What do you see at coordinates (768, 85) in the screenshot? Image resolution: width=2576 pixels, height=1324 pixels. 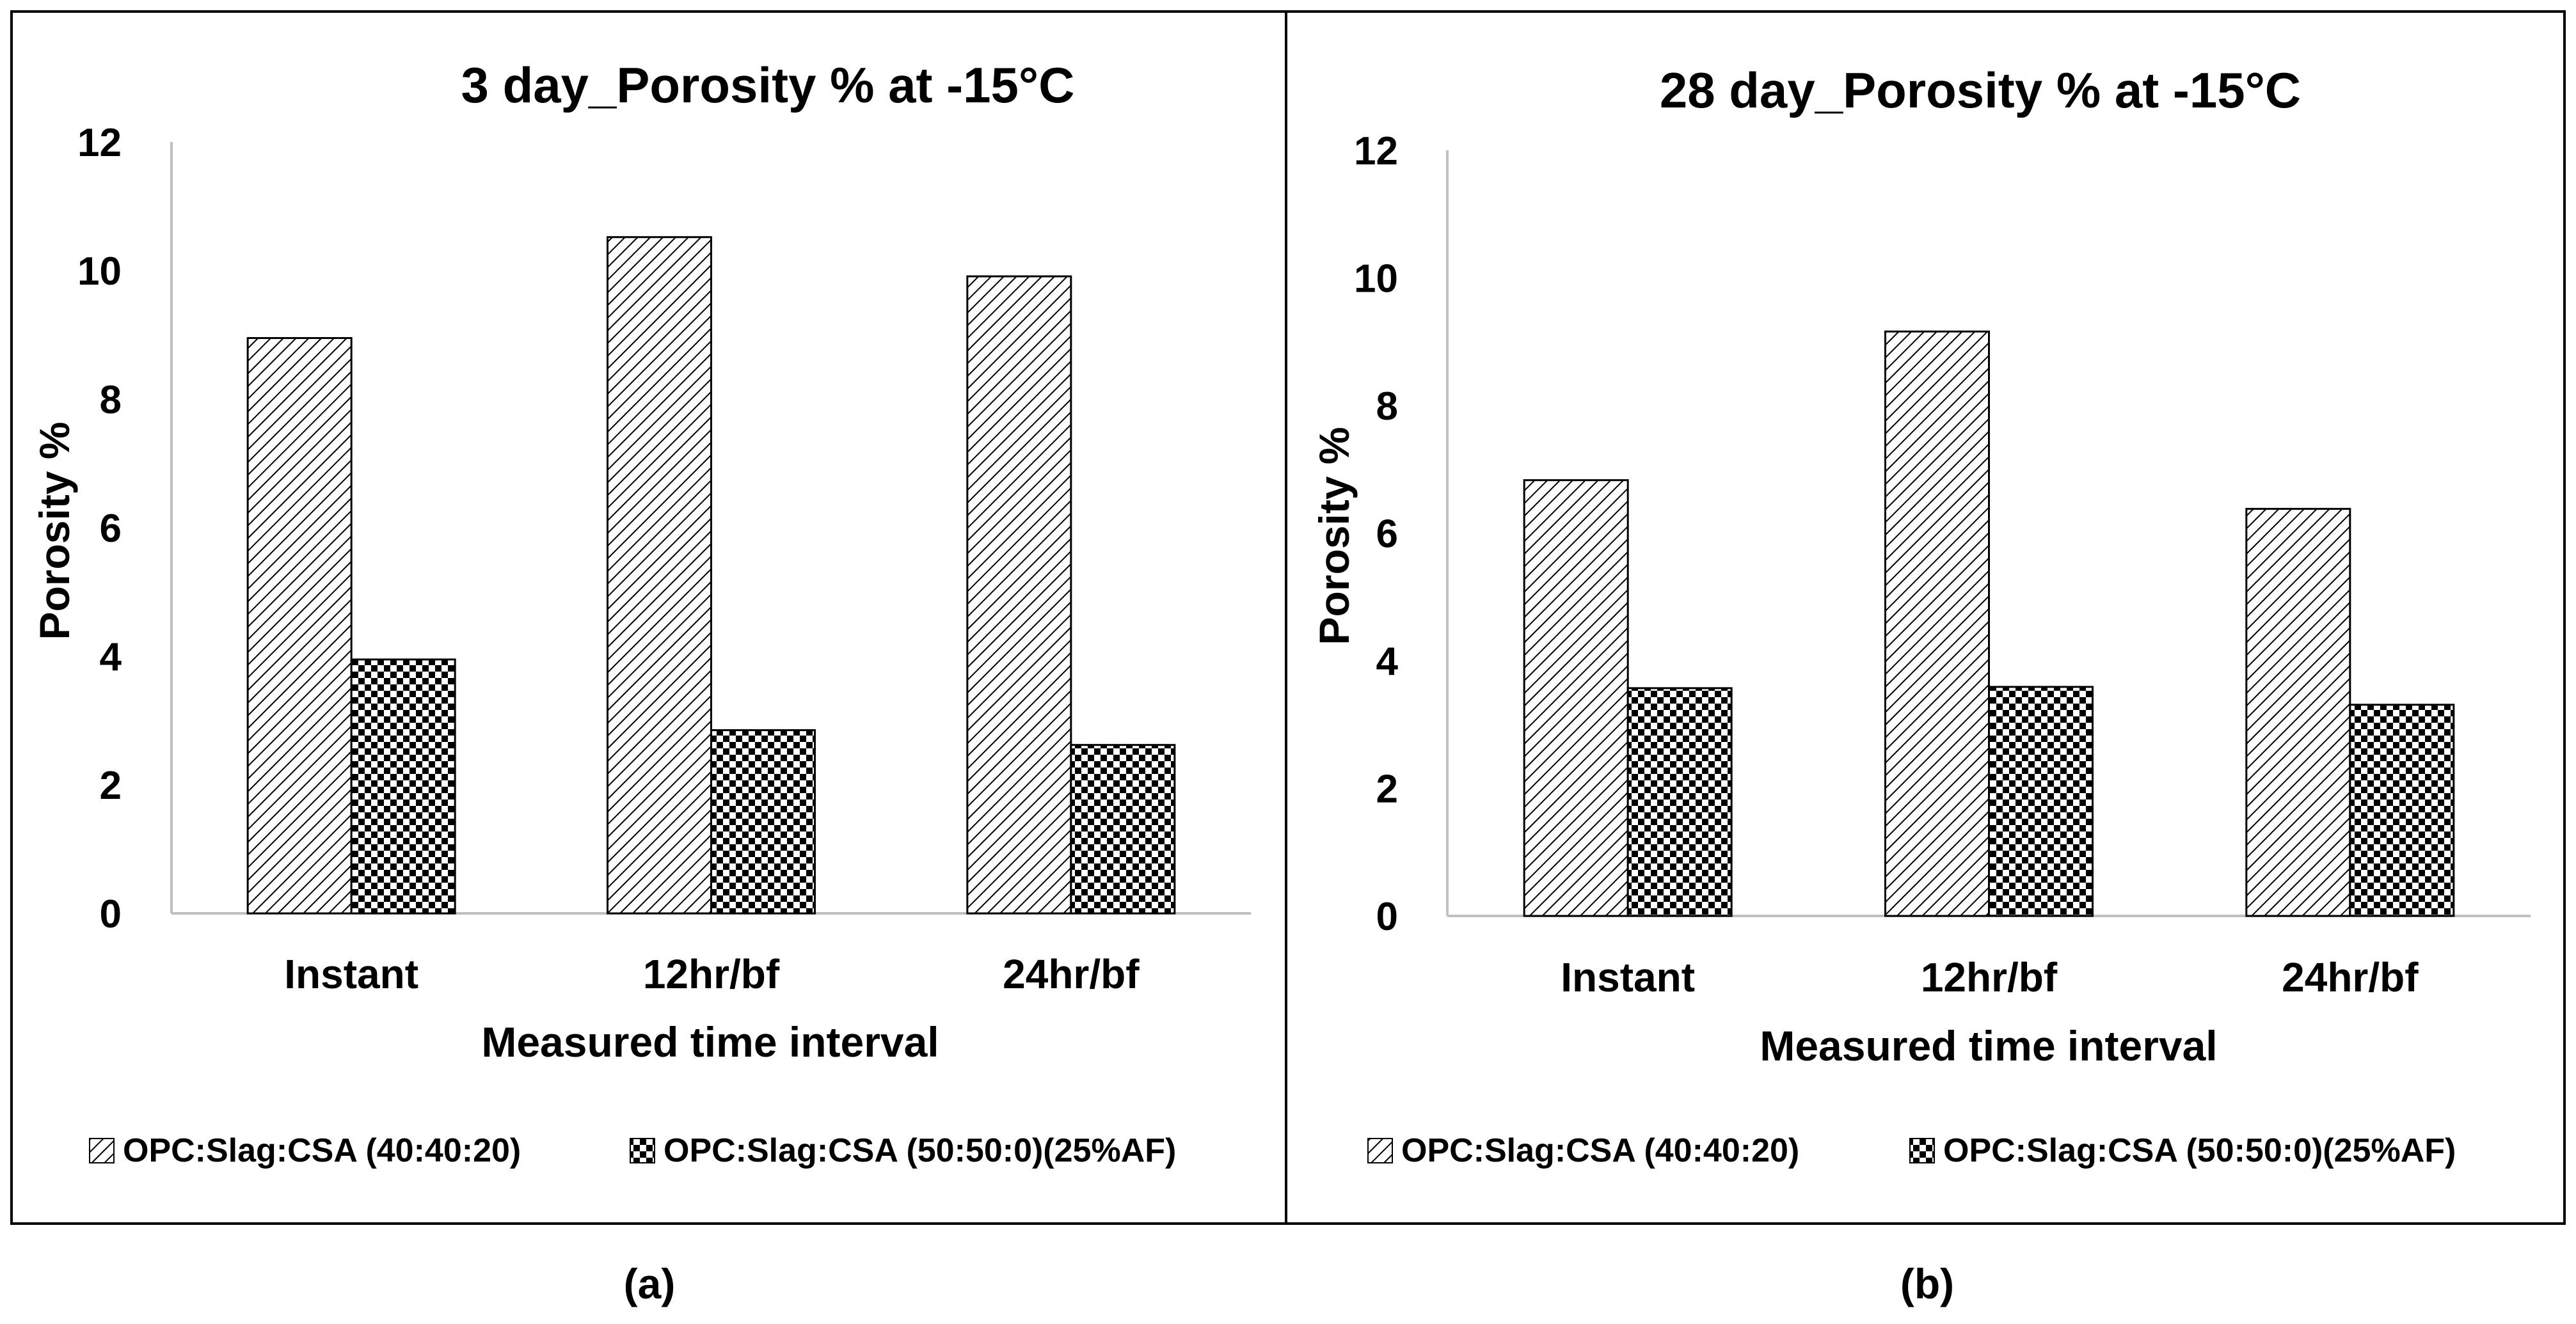 I see `chart-title: 3 day_Porosity % at -15°C` at bounding box center [768, 85].